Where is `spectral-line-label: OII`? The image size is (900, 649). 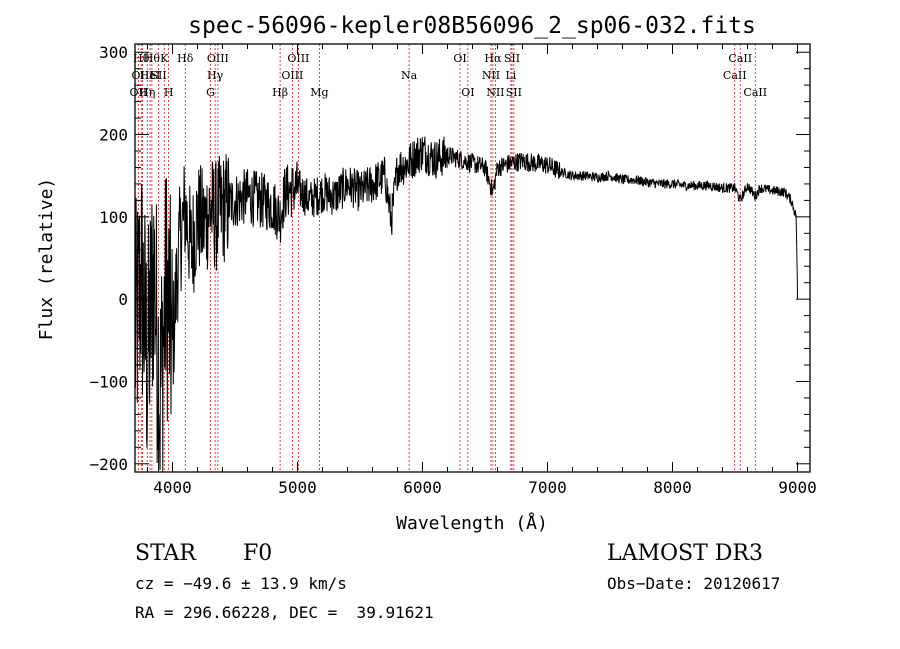
spectral-line-label: OII is located at coordinates (139, 92).